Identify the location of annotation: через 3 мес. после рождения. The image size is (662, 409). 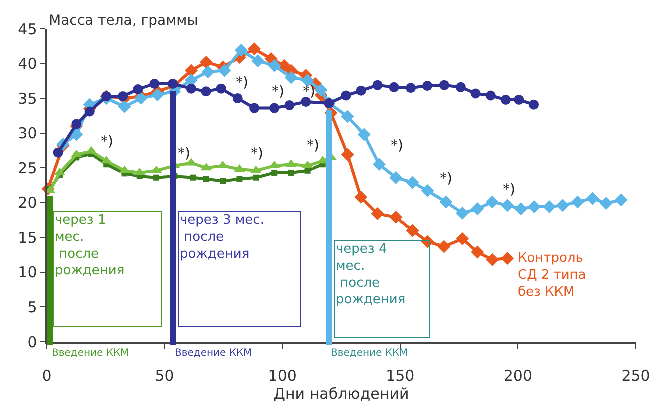
(222, 237).